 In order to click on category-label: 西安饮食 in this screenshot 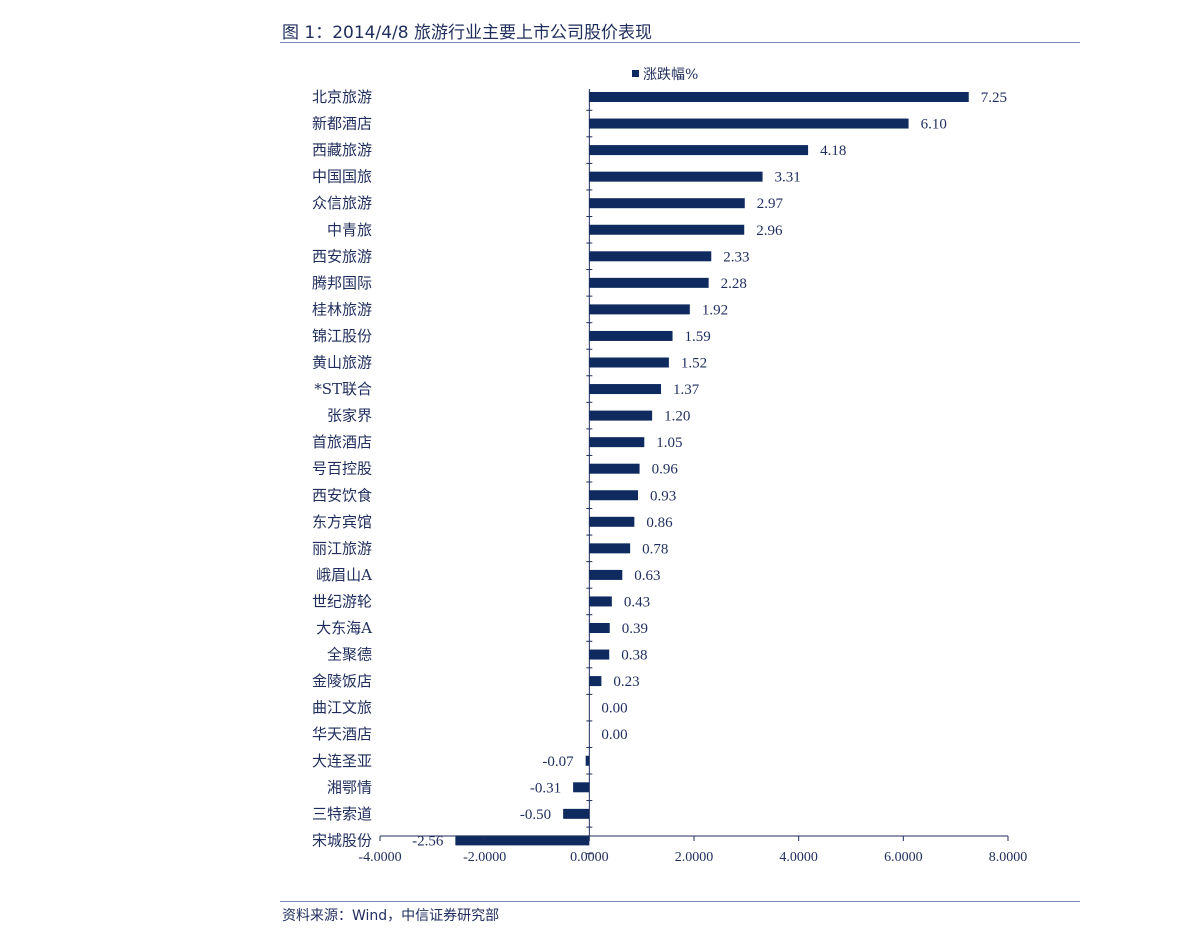, I will do `click(342, 495)`.